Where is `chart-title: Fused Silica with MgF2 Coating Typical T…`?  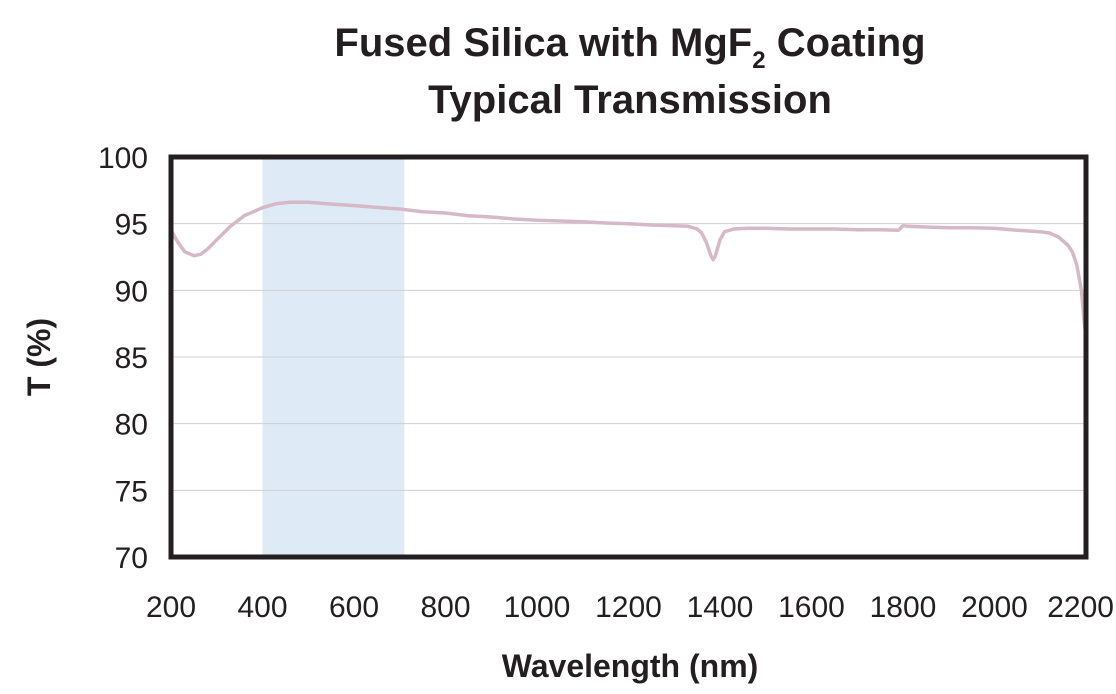 chart-title: Fused Silica with MgF2 Coating Typical T… is located at coordinates (629, 71).